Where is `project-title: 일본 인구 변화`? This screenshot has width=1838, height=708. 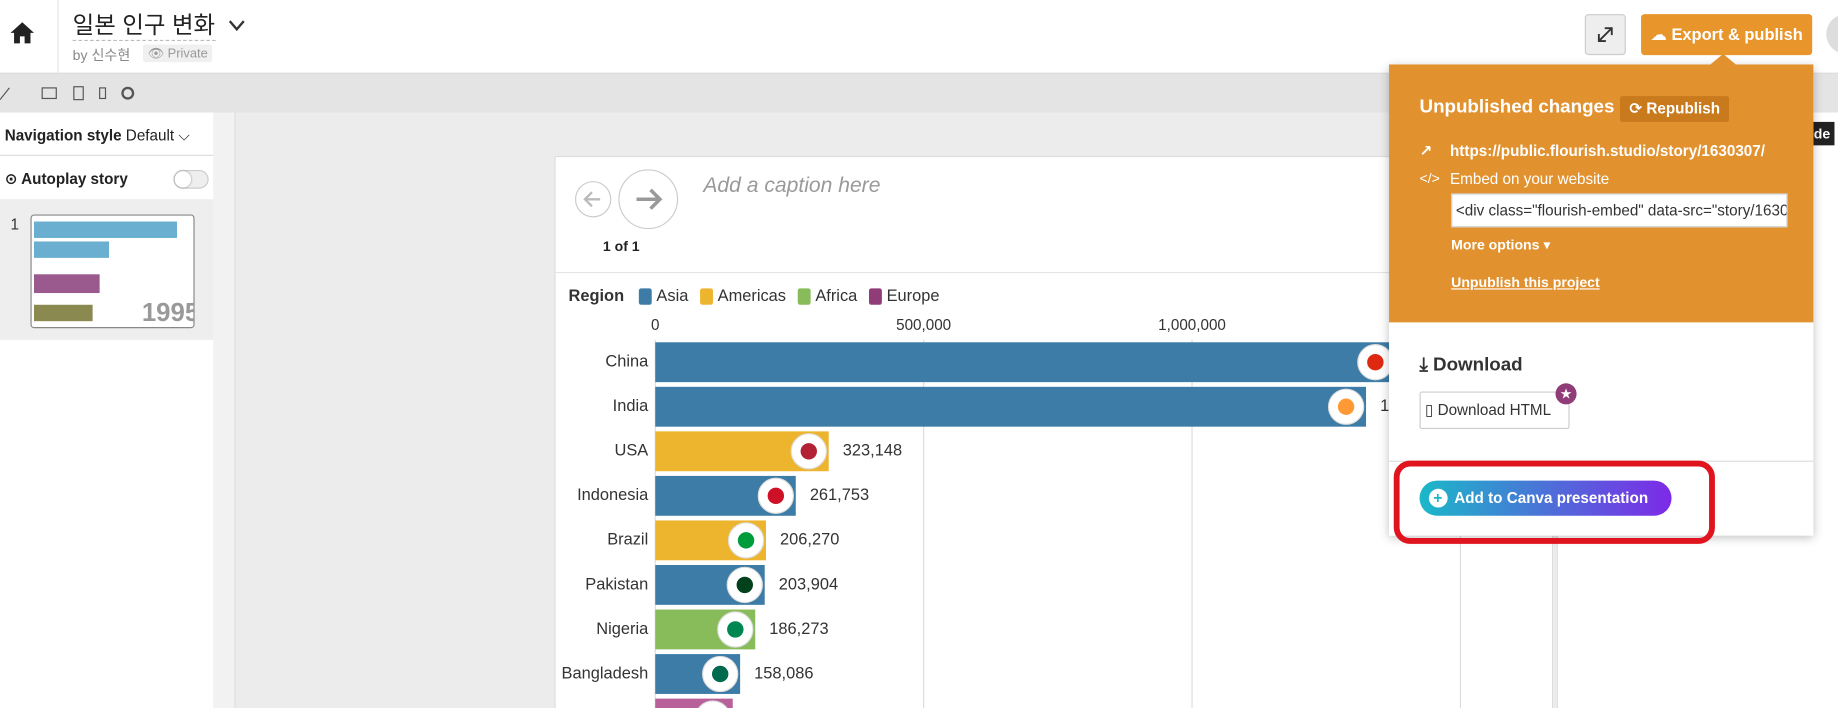 project-title: 일본 인구 변화 is located at coordinates (144, 24).